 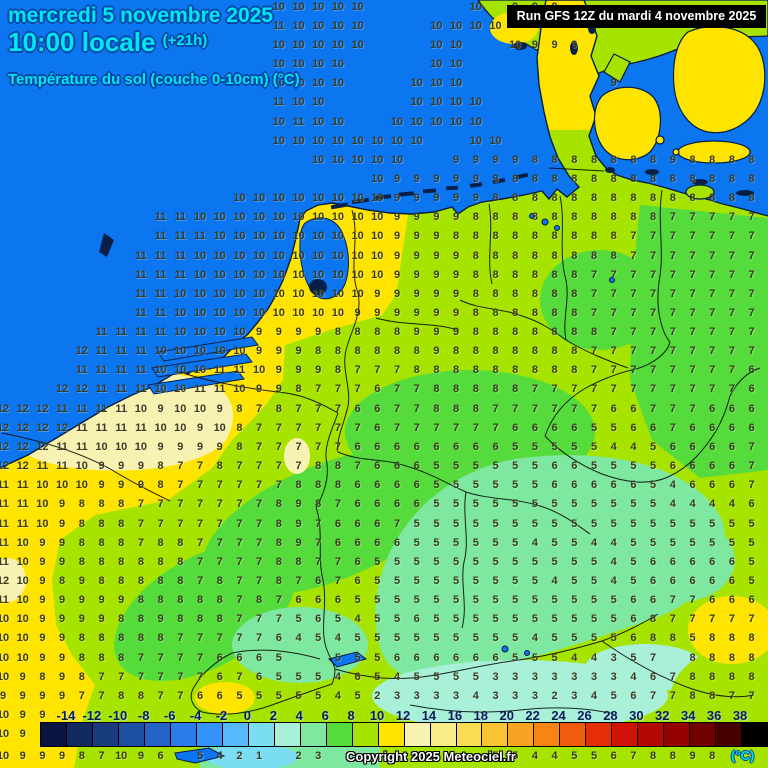 What do you see at coordinates (377, 696) in the screenshot?
I see `grid-value: 2` at bounding box center [377, 696].